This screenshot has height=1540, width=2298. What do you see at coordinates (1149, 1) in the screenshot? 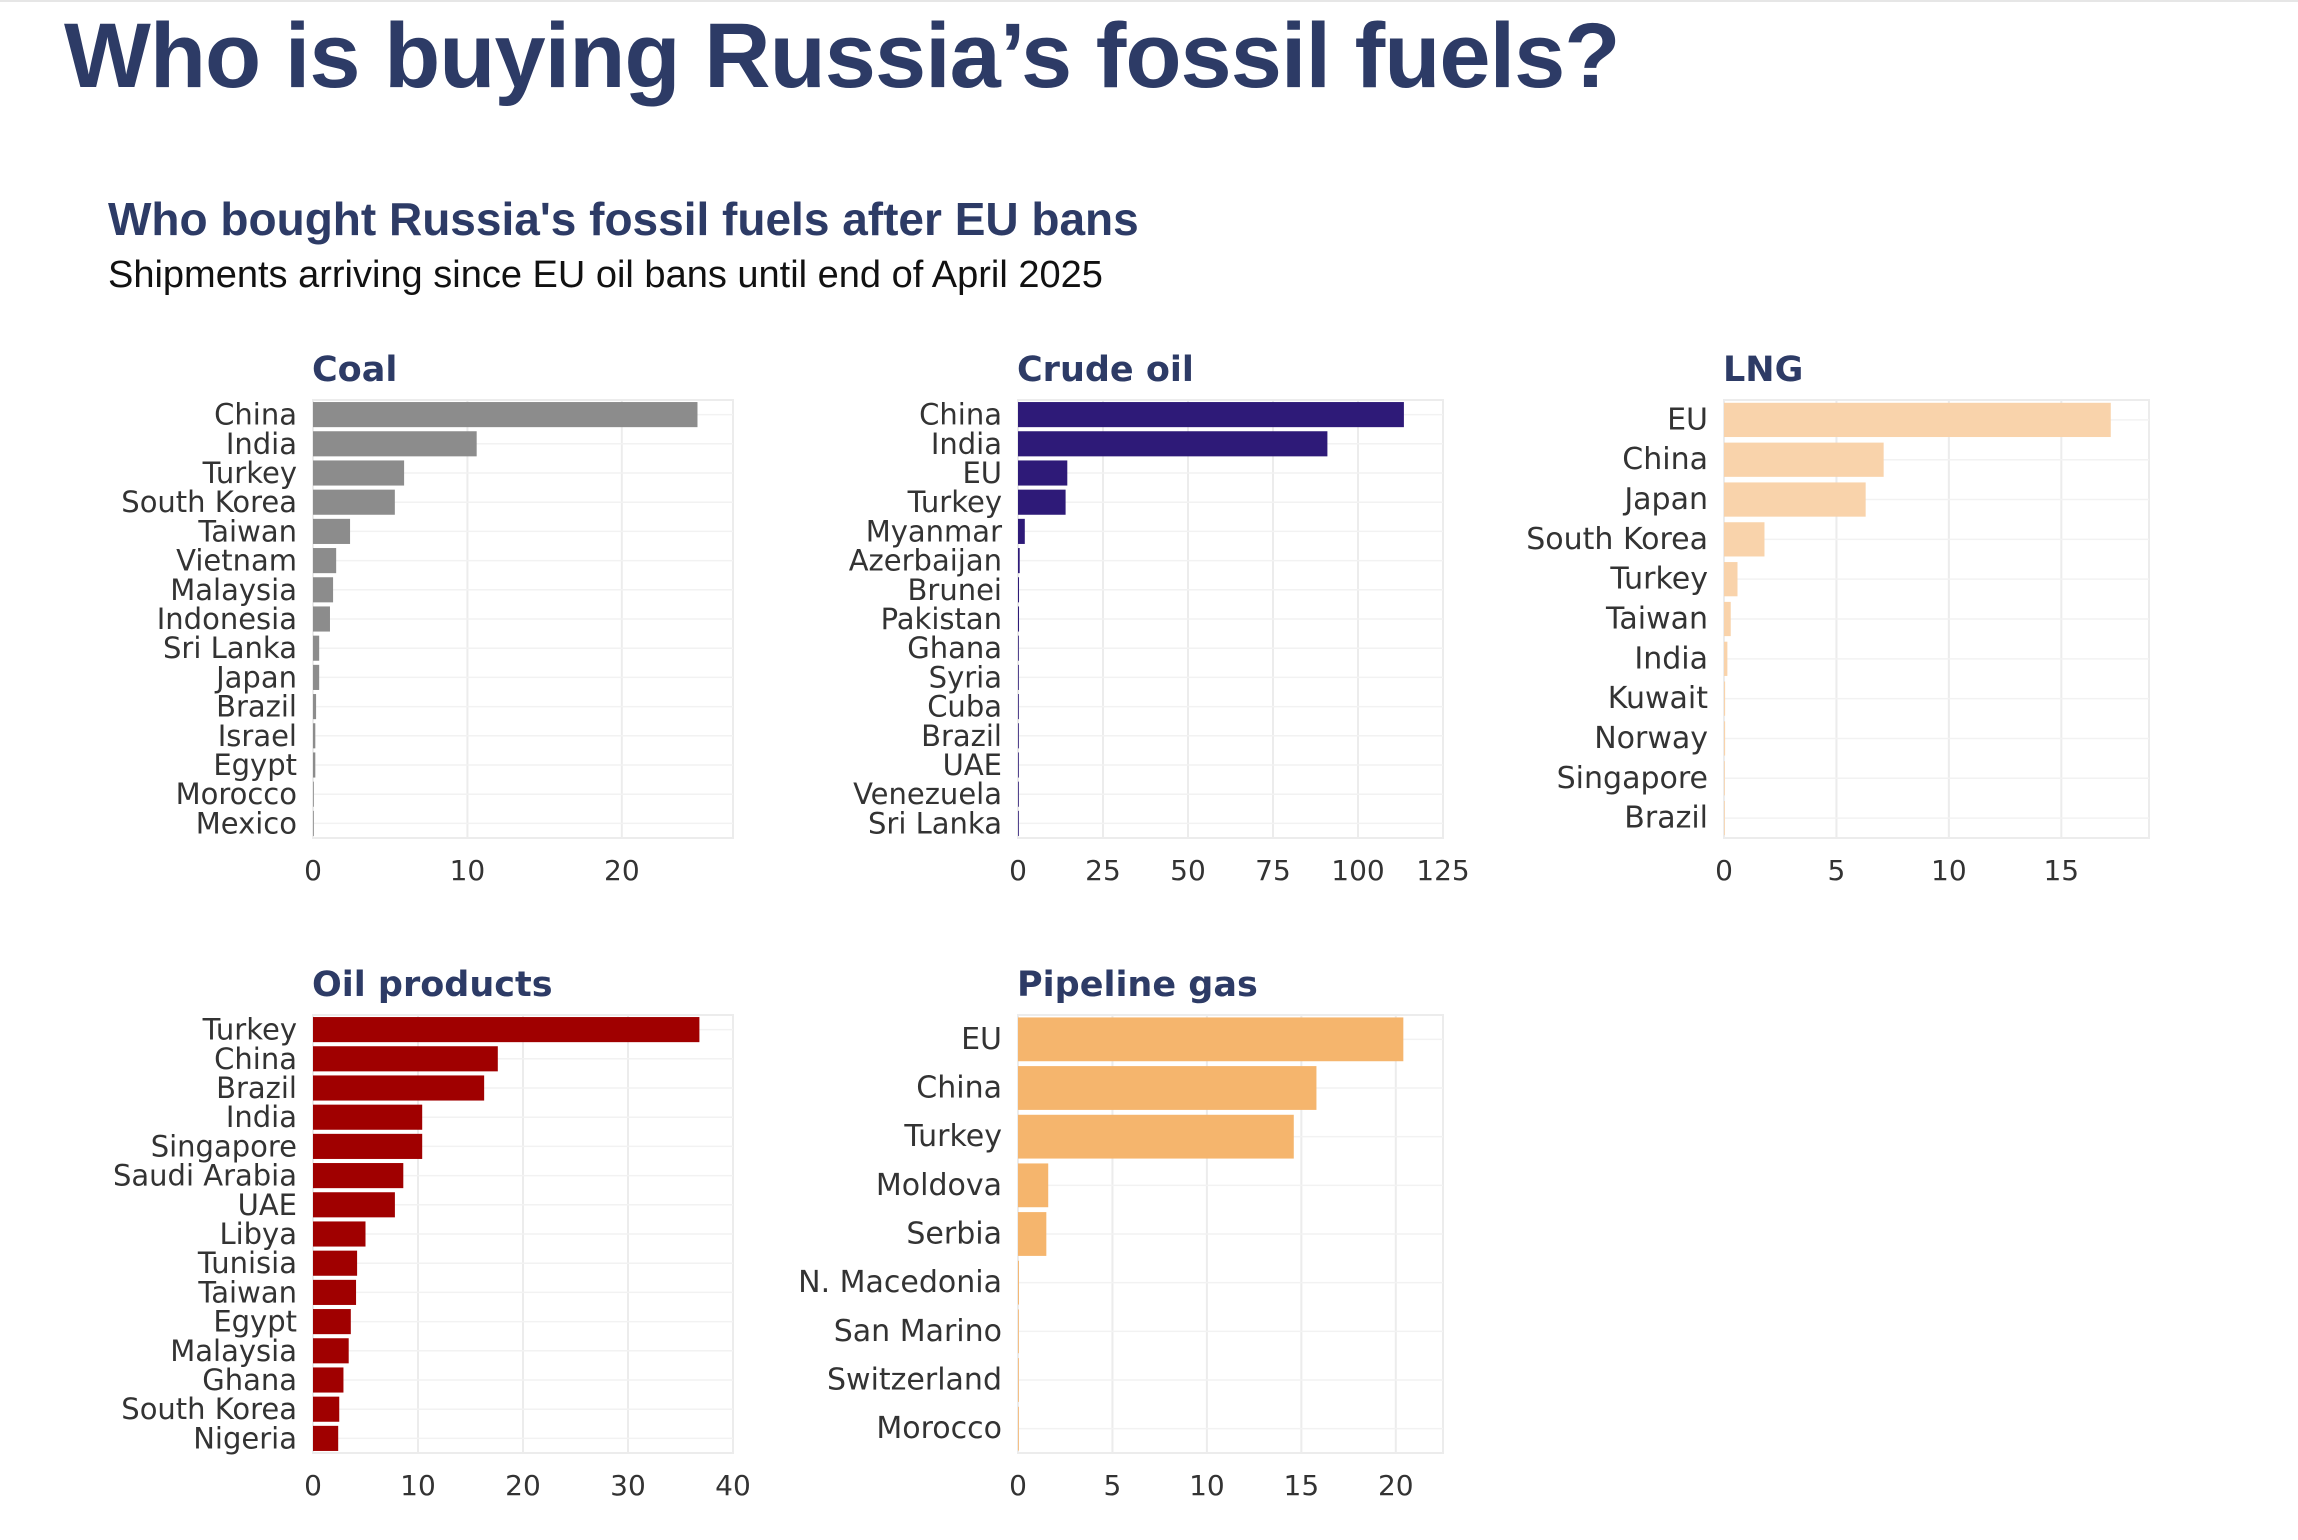
I see `top-divider` at bounding box center [1149, 1].